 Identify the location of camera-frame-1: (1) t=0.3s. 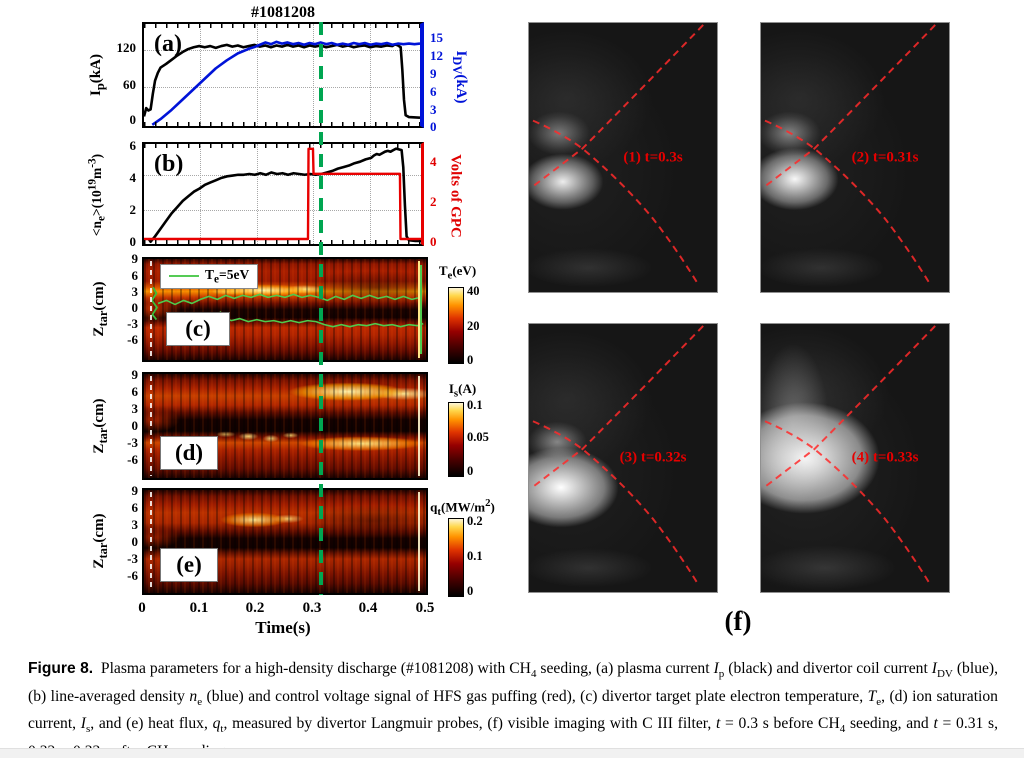
(623, 157).